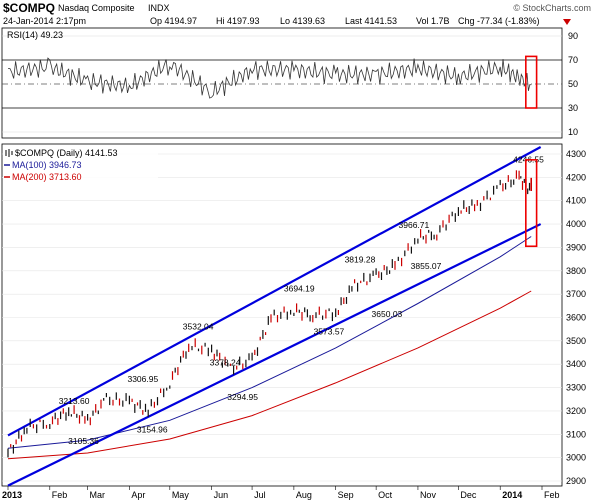  Describe the element at coordinates (35, 35) in the screenshot. I see `rsi-label: RSI(14) 49.23` at that location.